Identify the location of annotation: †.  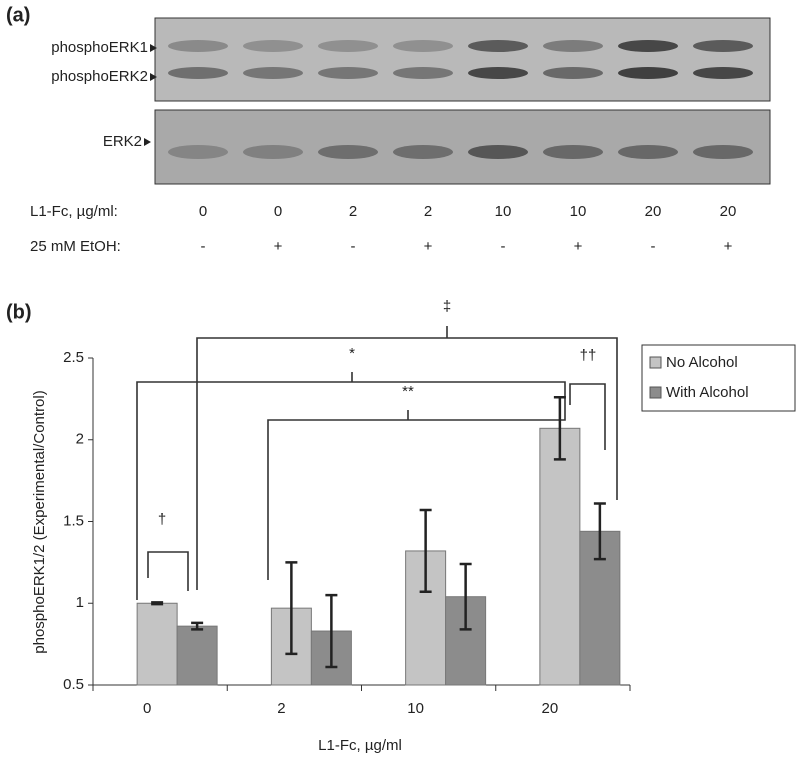
(162, 519).